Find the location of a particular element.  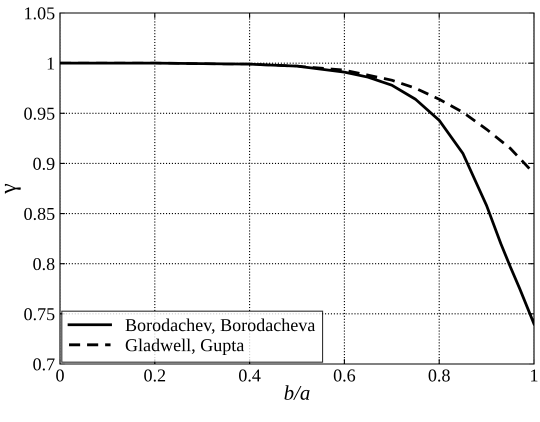

y-tick-label: 1.05 is located at coordinates (39, 13).